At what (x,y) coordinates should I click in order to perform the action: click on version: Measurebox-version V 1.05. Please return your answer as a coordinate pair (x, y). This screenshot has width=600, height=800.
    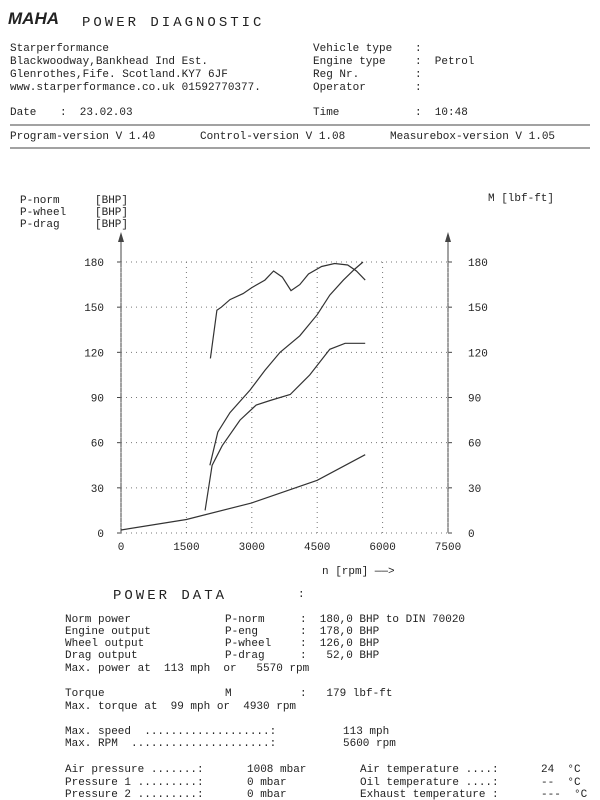
    Looking at the image, I should click on (472, 137).